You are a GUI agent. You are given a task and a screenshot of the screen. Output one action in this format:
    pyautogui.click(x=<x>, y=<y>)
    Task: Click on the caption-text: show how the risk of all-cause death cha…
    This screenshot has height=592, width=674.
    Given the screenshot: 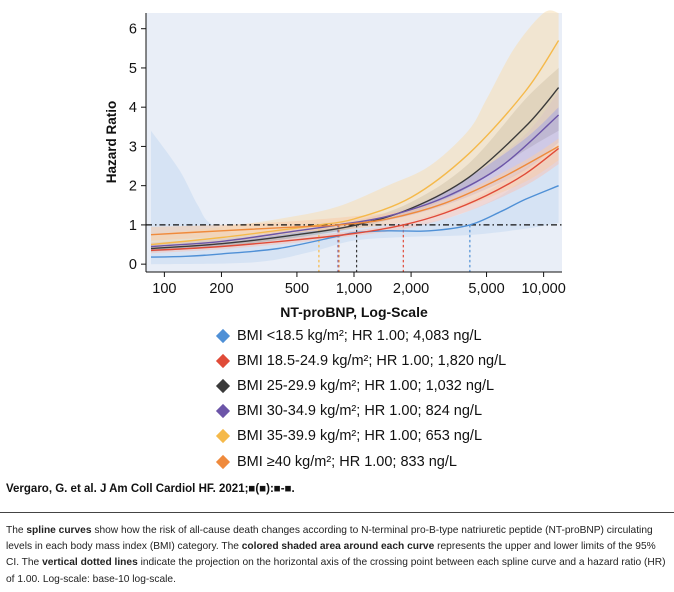 What is the action you would take?
    pyautogui.click(x=329, y=539)
    